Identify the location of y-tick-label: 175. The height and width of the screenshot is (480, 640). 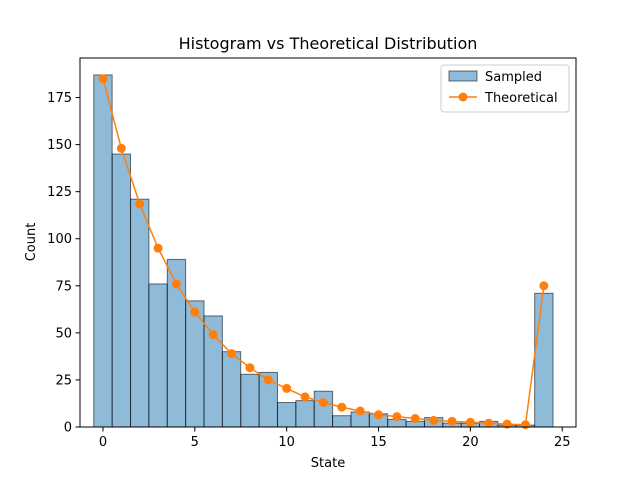
(59, 98).